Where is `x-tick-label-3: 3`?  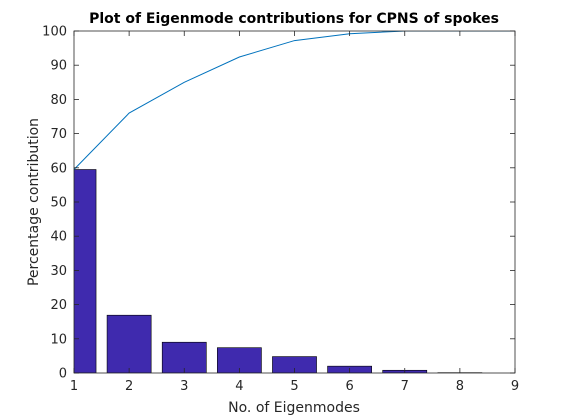 x-tick-label-3: 3 is located at coordinates (184, 386).